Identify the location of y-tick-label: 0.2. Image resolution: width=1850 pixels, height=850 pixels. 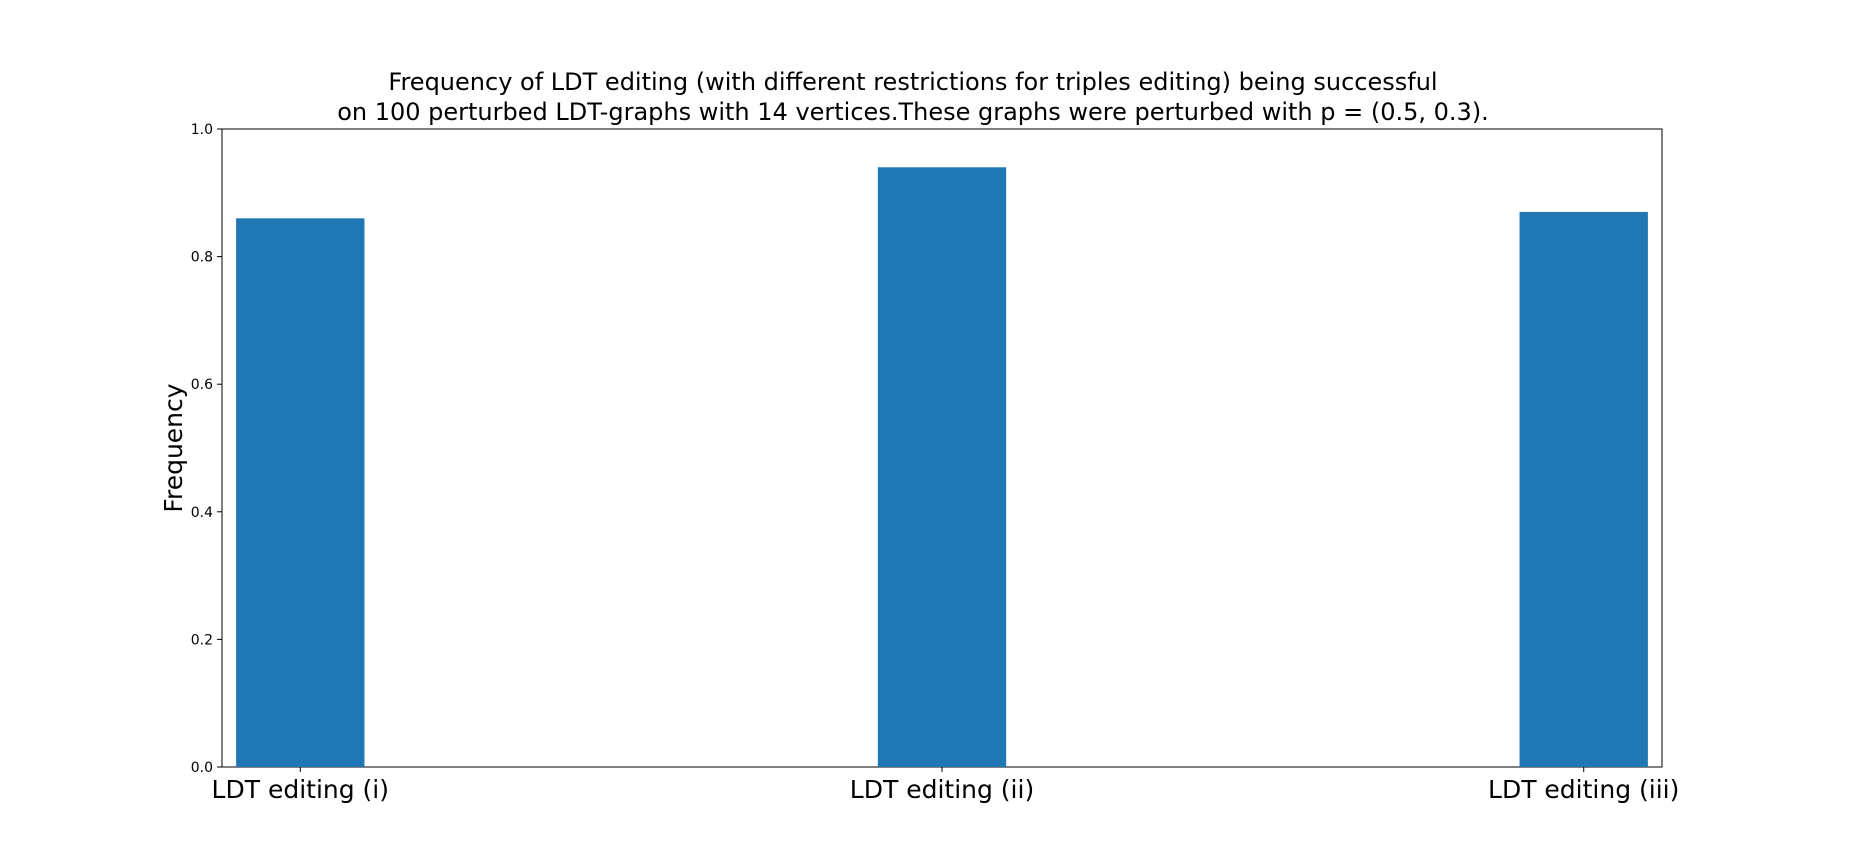
(202, 640).